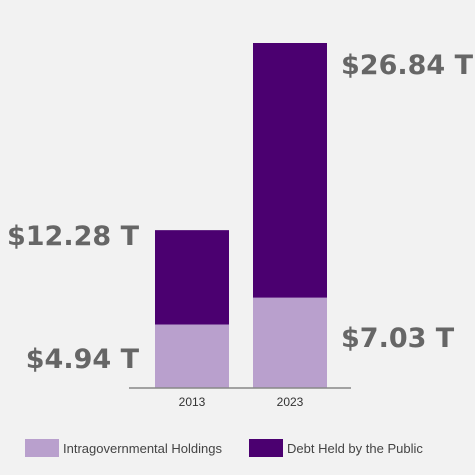  I want to click on x-tick-2013: 2013, so click(192, 402).